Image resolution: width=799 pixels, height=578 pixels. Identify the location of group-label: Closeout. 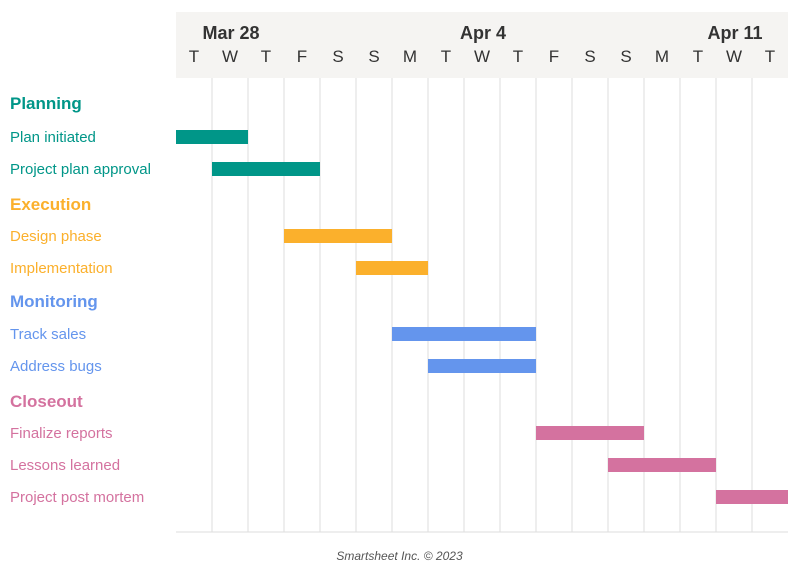
(46, 401).